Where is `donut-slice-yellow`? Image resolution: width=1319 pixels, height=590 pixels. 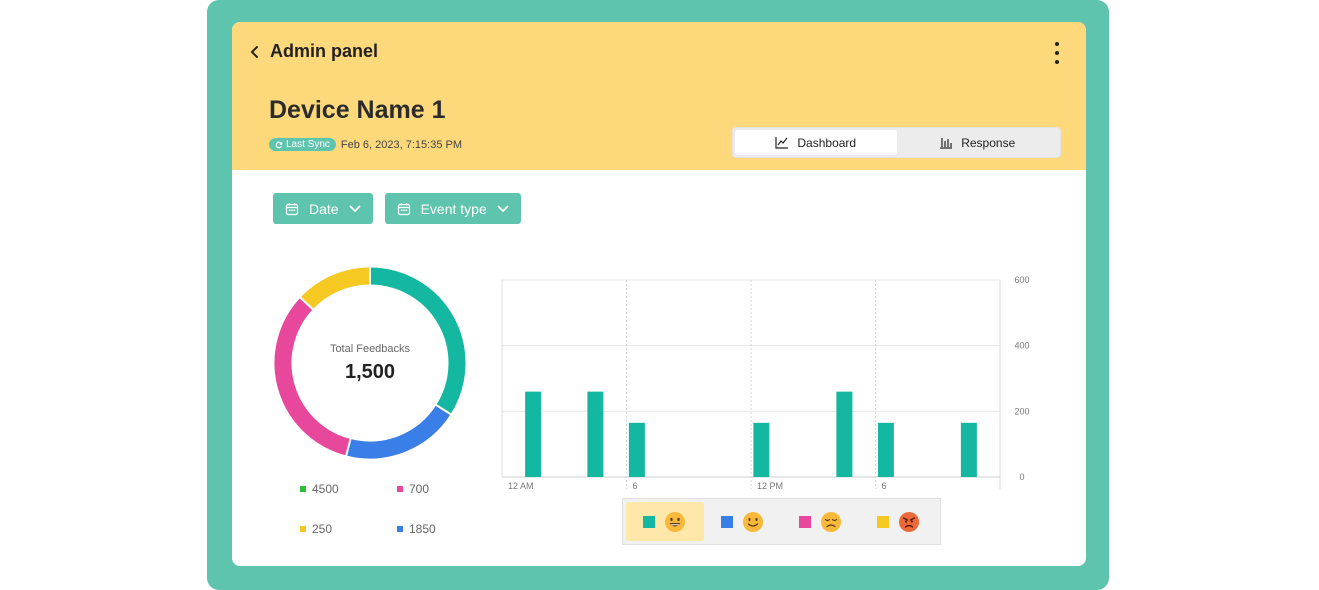
donut-slice-yellow is located at coordinates (335, 288).